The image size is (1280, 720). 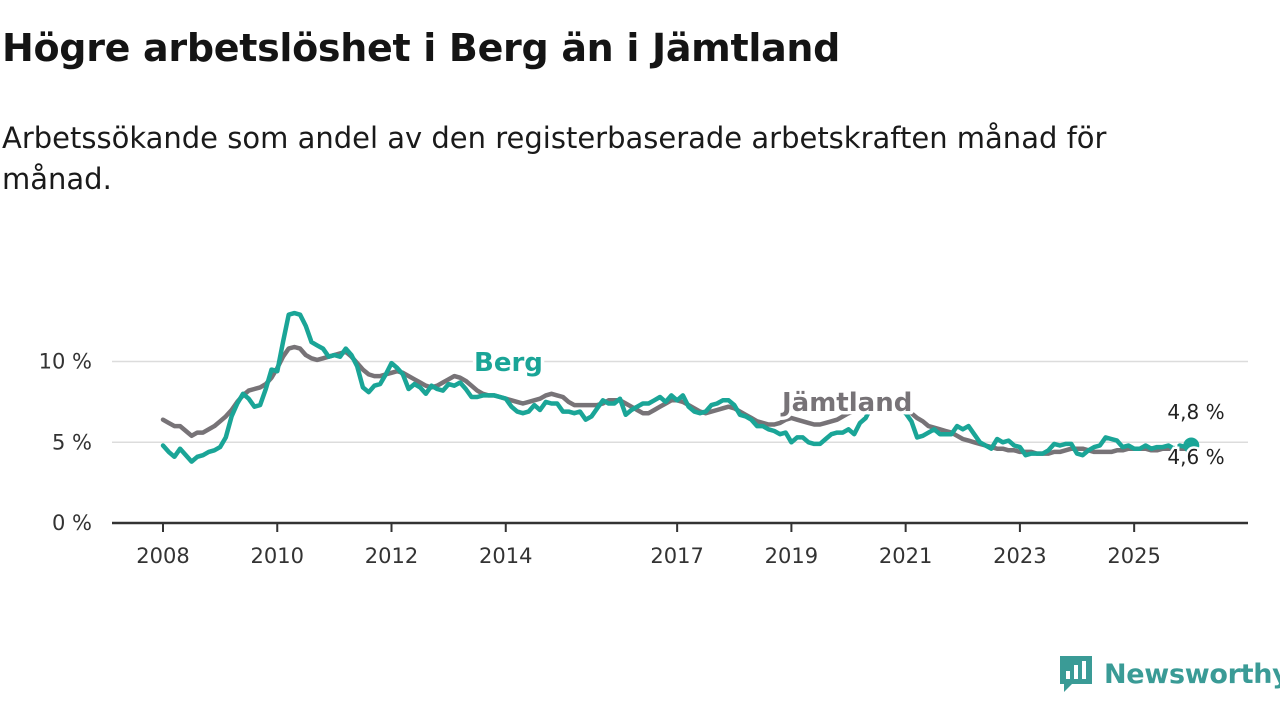 What do you see at coordinates (1195, 412) in the screenshot?
I see `berg-end-value-label: 4,8 %` at bounding box center [1195, 412].